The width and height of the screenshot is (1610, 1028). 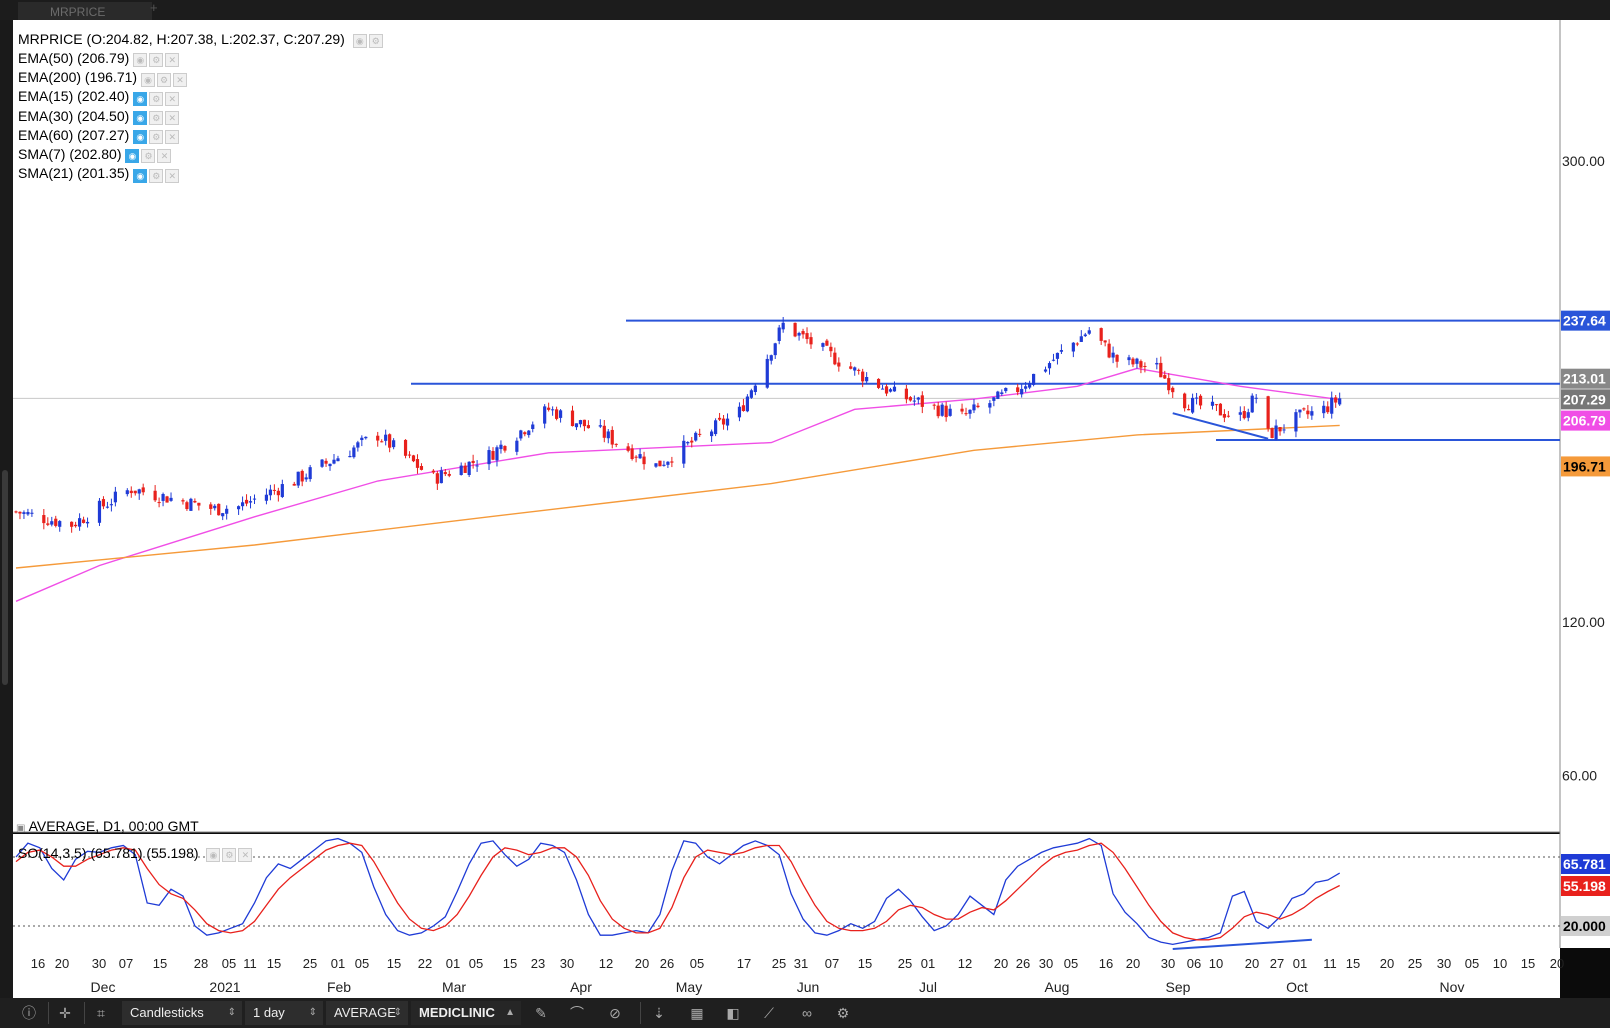 What do you see at coordinates (769, 1013) in the screenshot?
I see `indicators-icon: ⟋` at bounding box center [769, 1013].